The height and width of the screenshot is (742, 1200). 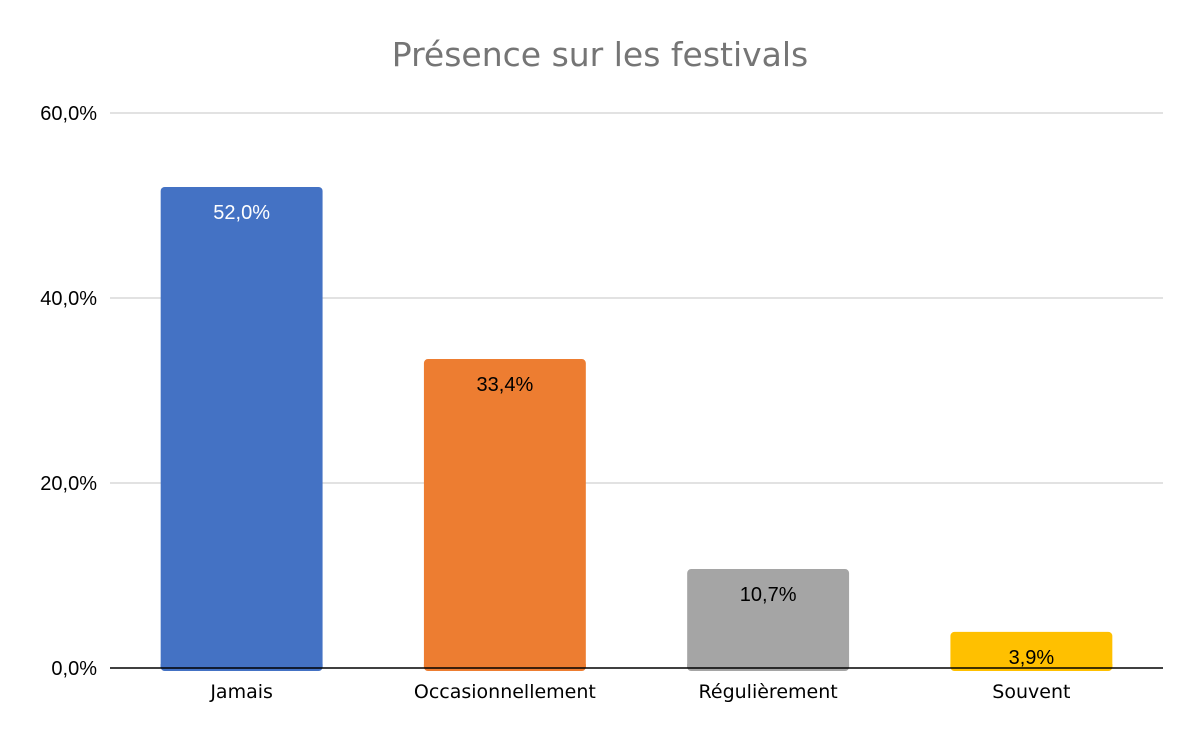 What do you see at coordinates (68, 299) in the screenshot?
I see `y-tick-label: 40,0%` at bounding box center [68, 299].